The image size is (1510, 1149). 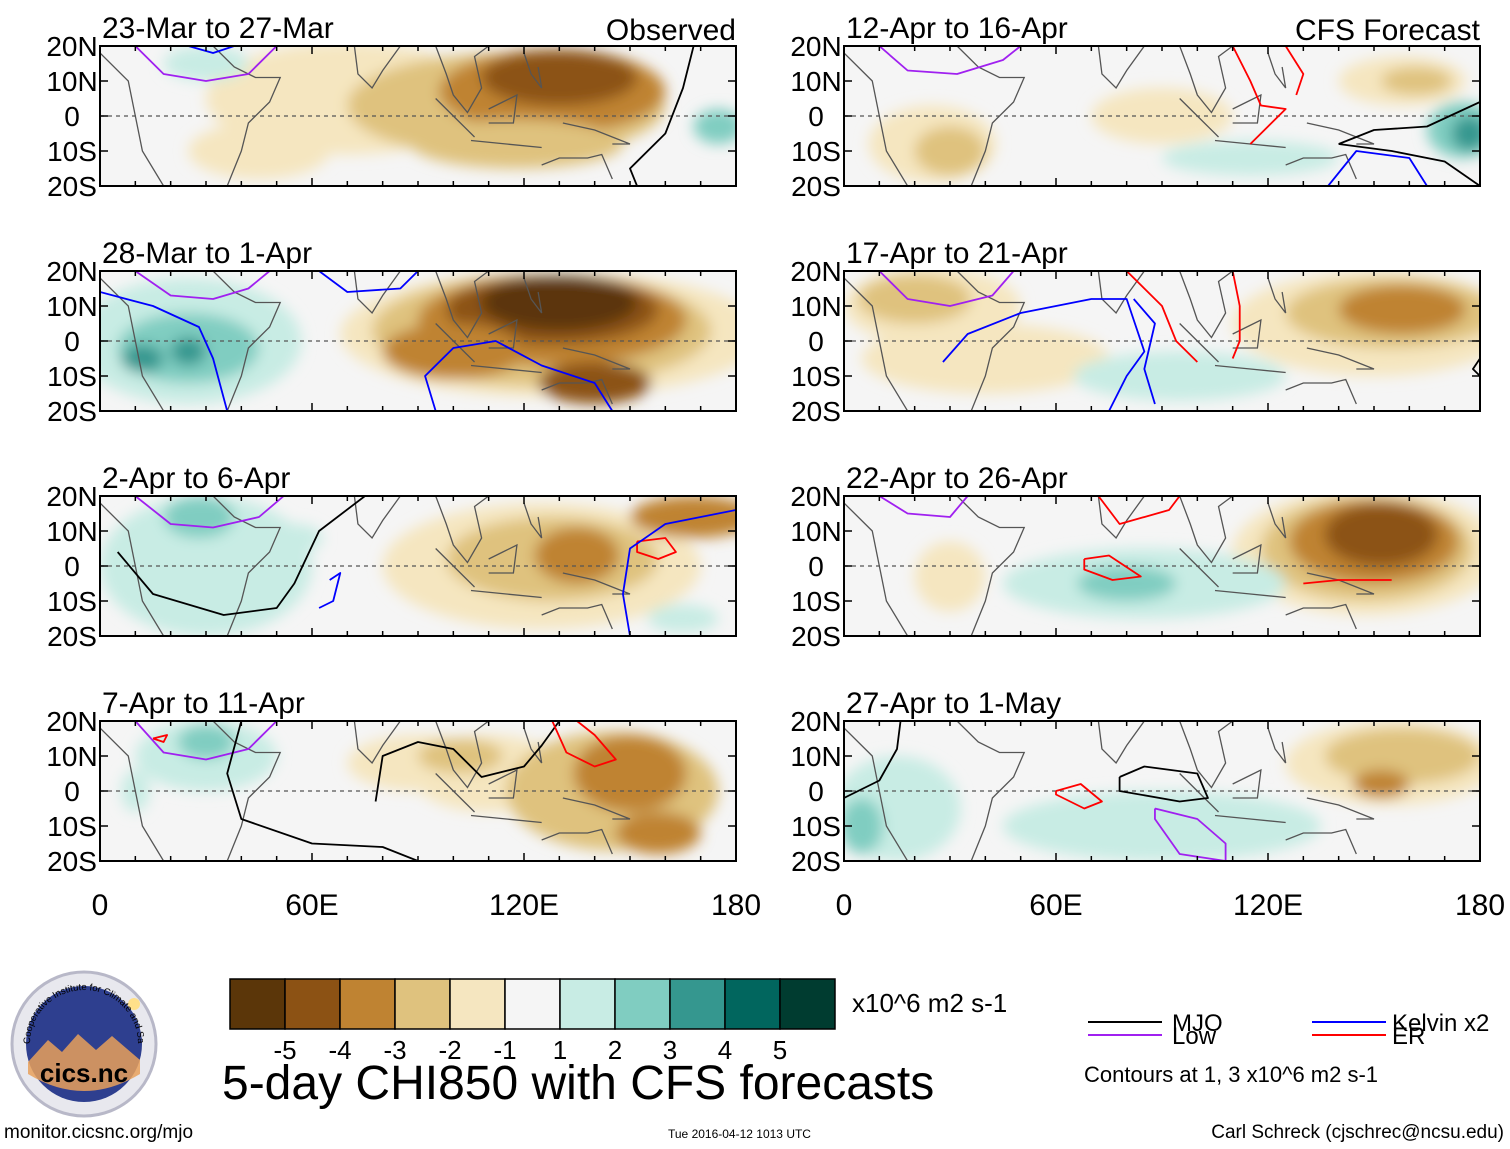 I want to click on panel-1: 20N 10N 0 10S 20S 23-Mar to 27-Mar Observed, so click(x=391, y=107).